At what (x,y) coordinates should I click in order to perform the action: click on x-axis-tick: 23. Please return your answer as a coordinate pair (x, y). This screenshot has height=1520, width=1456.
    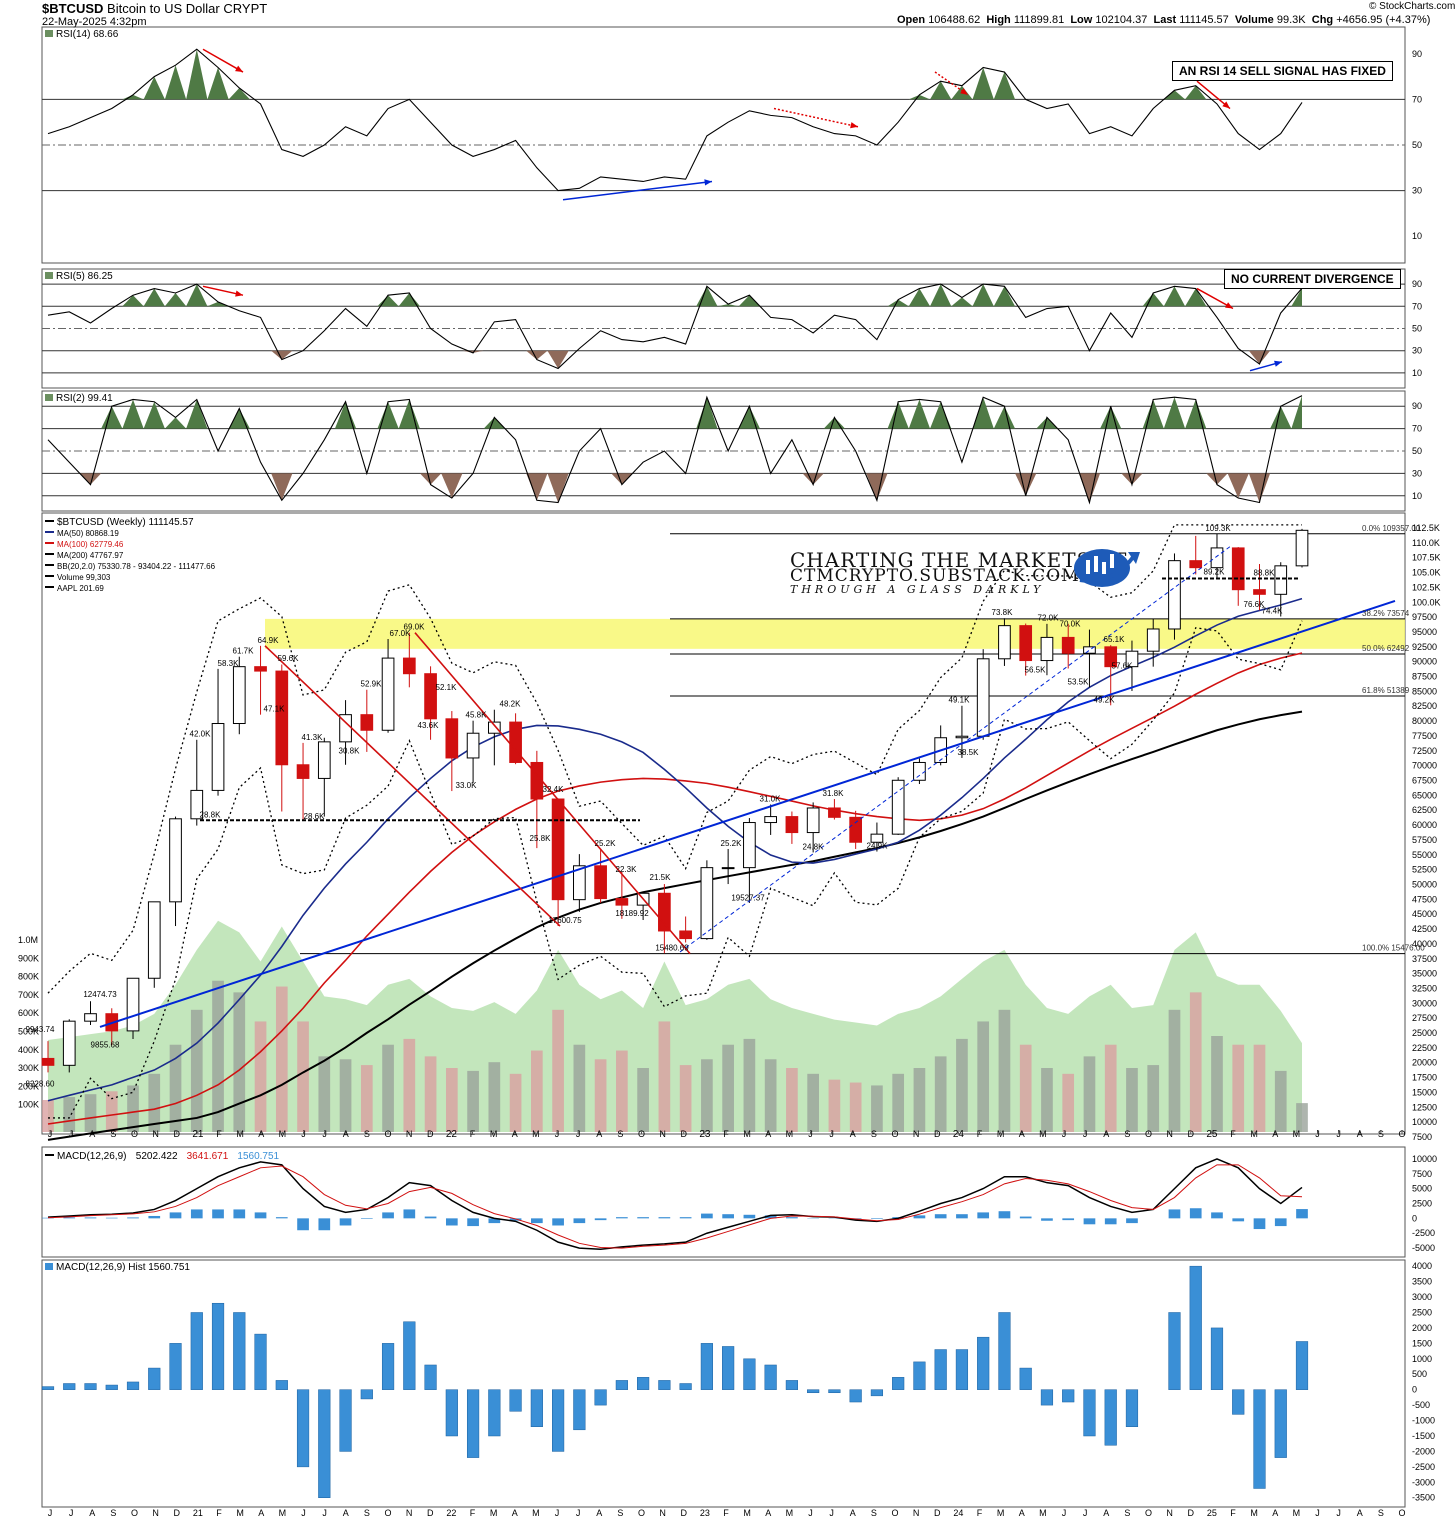
    Looking at the image, I should click on (705, 1134).